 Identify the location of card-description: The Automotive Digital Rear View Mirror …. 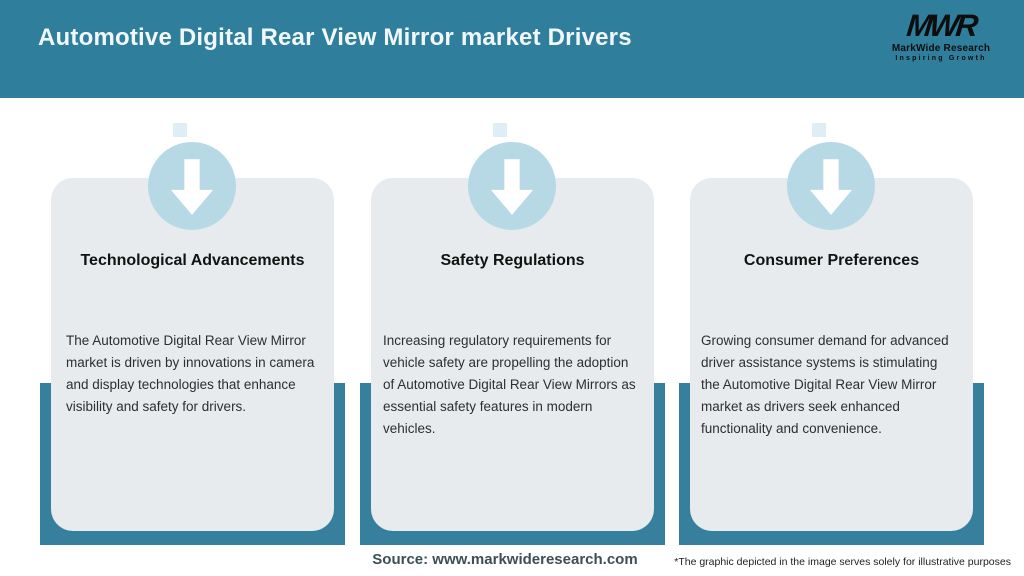
(190, 373).